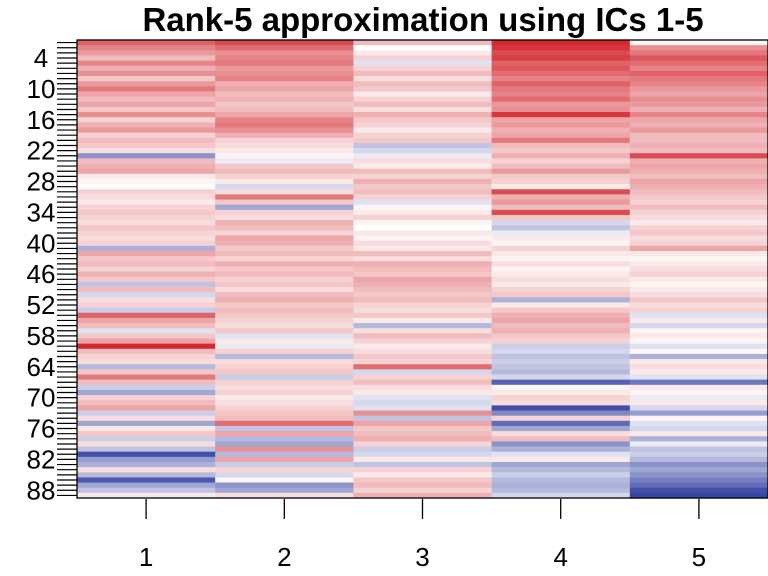  What do you see at coordinates (41, 182) in the screenshot?
I see `y-tick-label: 28` at bounding box center [41, 182].